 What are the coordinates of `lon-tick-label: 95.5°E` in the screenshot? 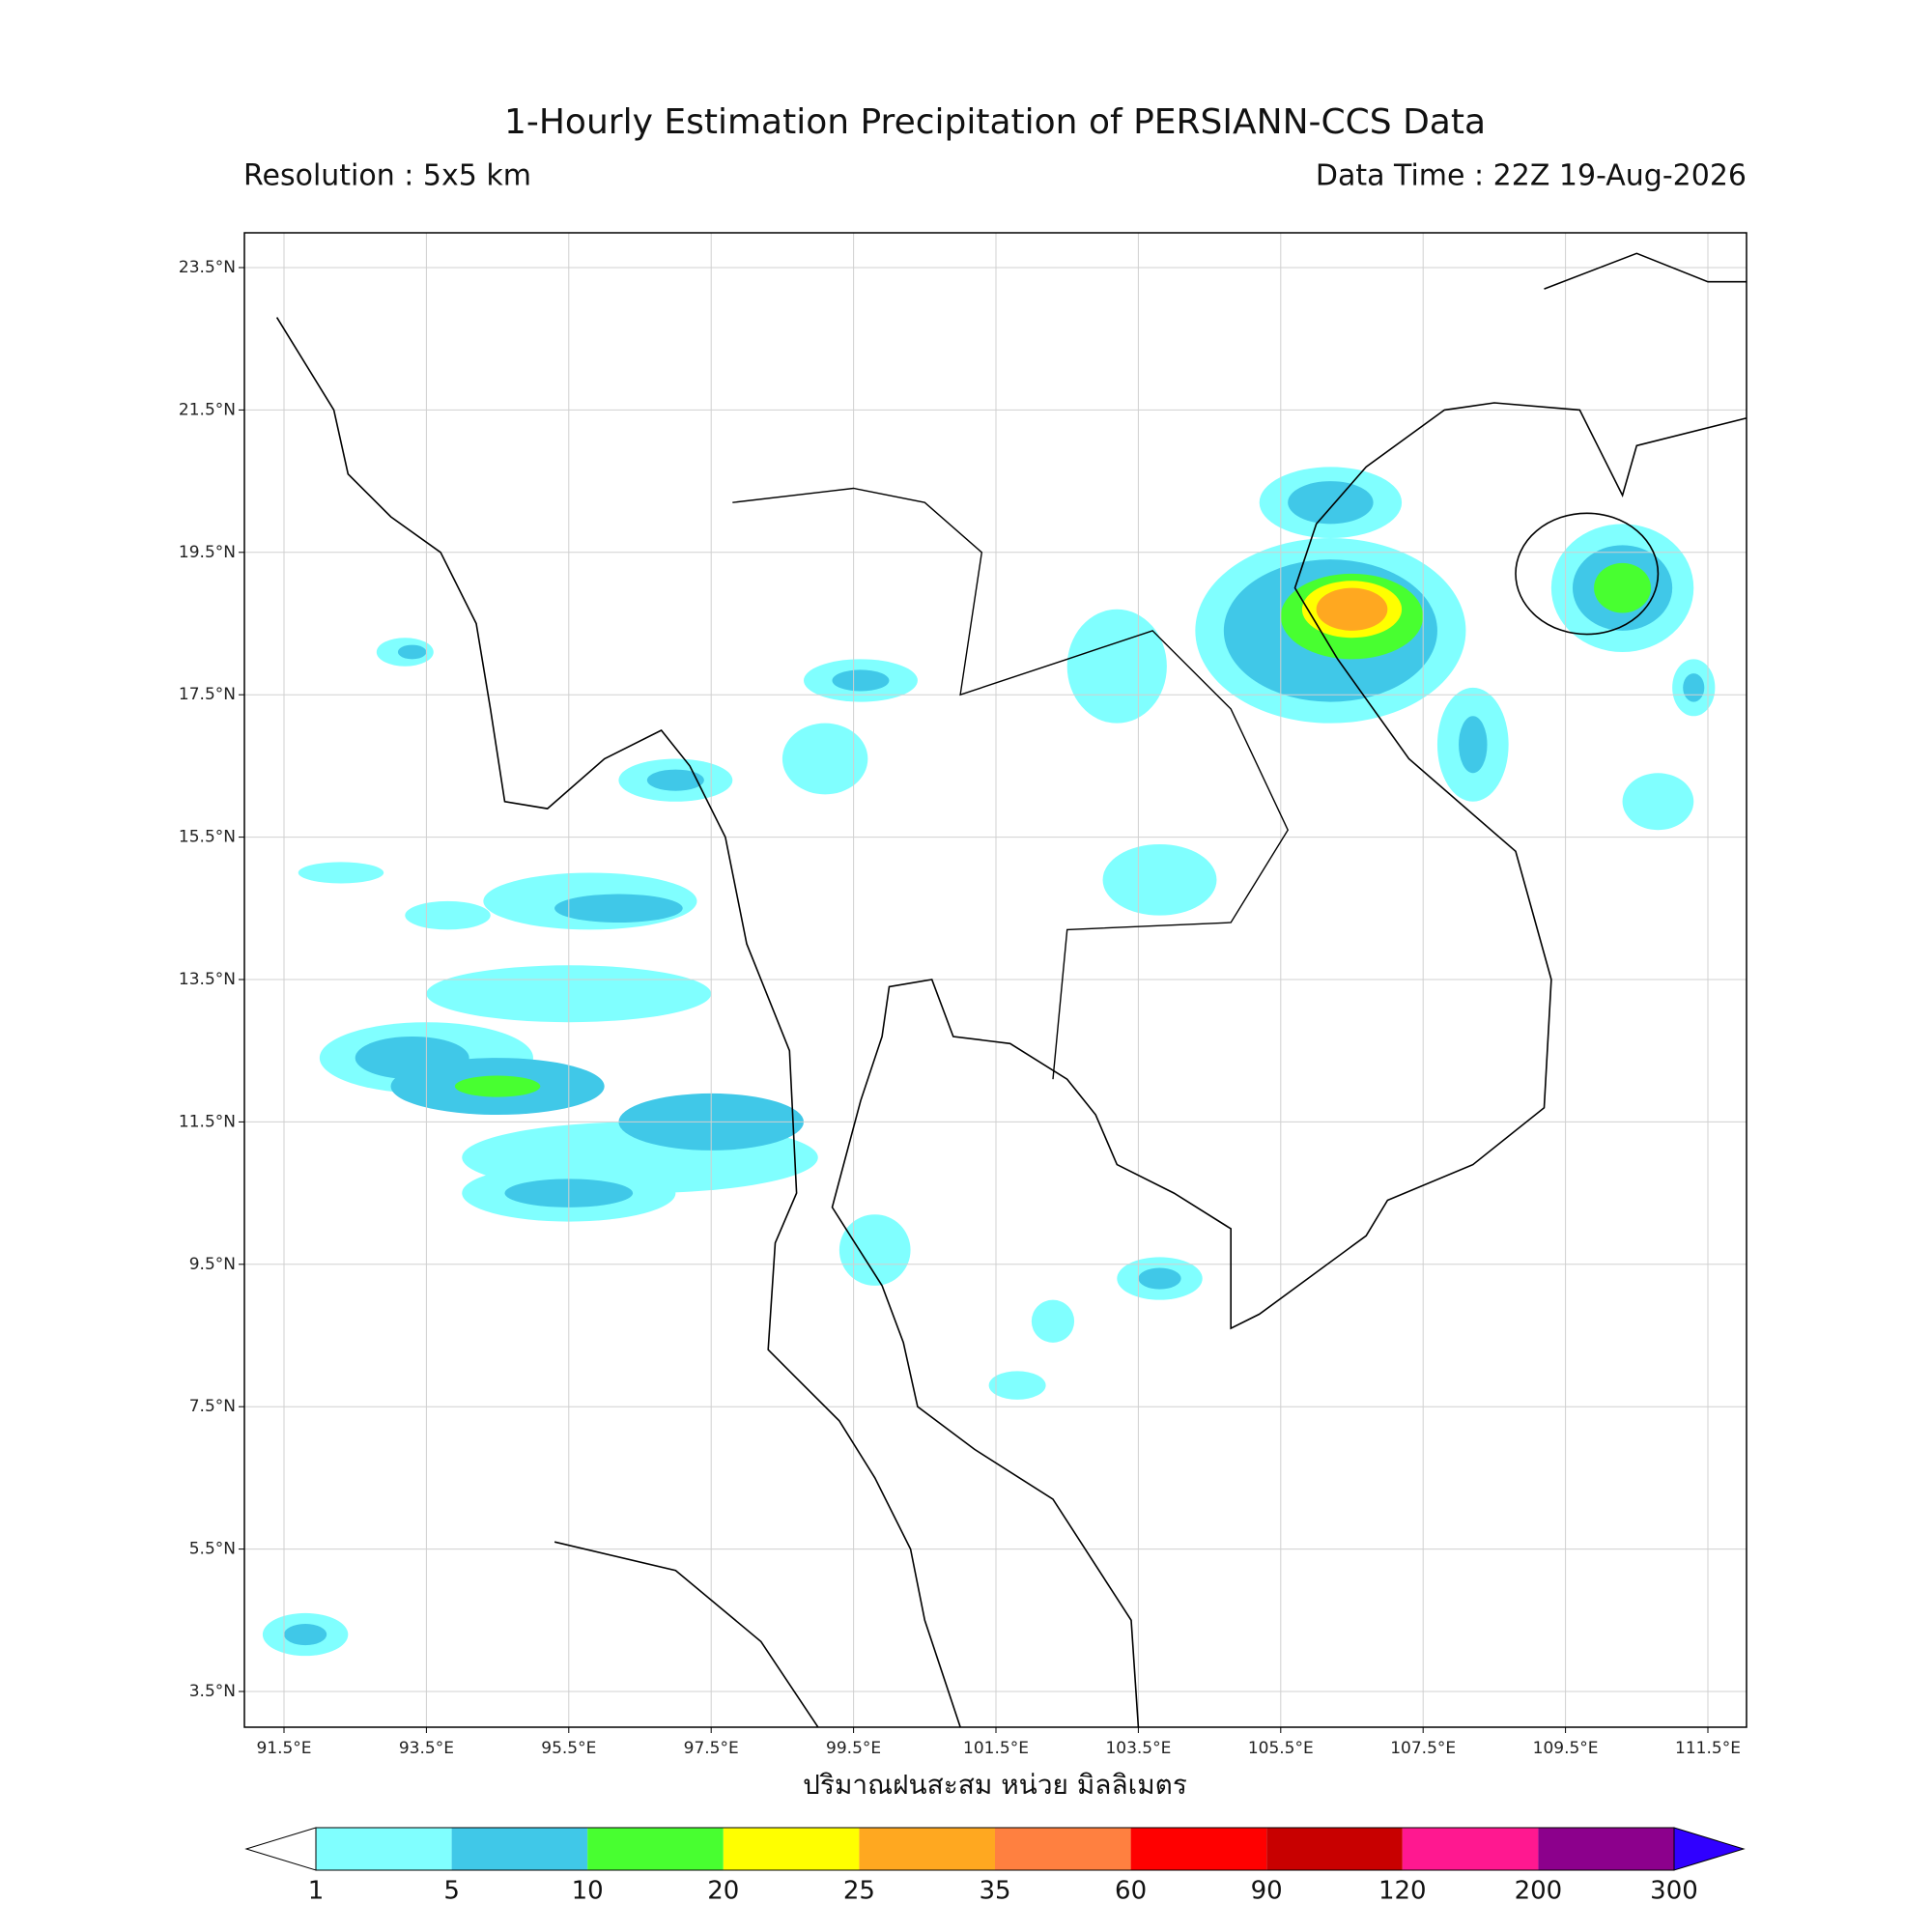 It's located at (568, 1748).